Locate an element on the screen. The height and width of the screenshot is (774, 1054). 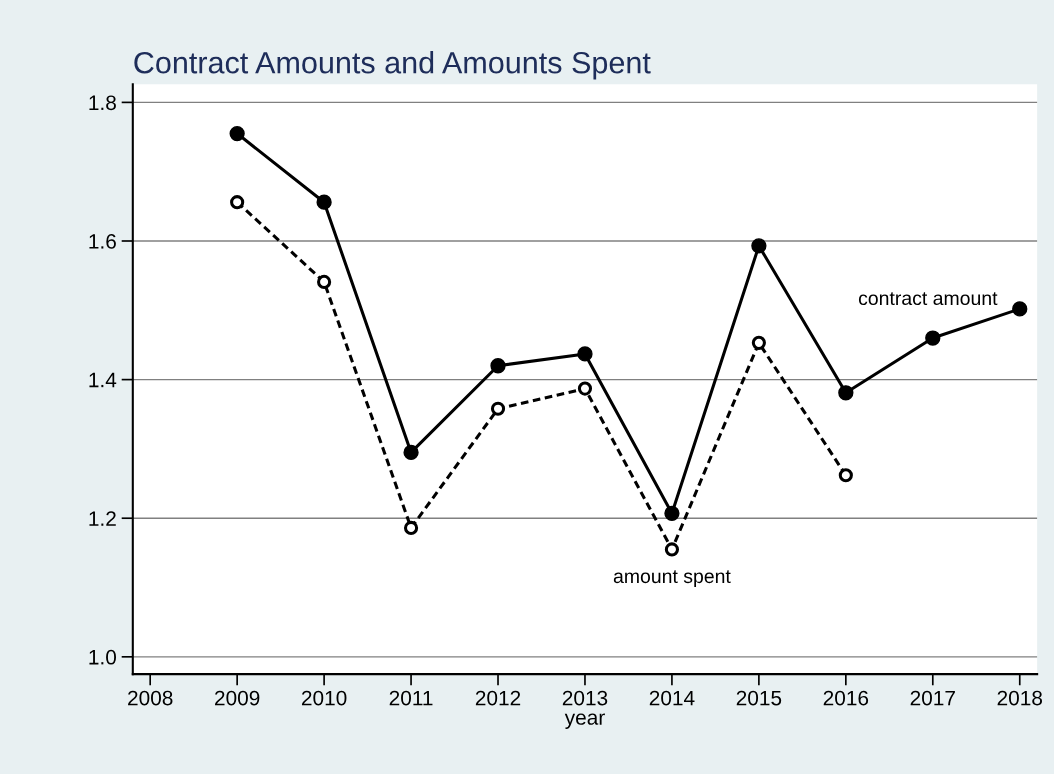
y-tick-label: 1.8 is located at coordinates (102, 103).